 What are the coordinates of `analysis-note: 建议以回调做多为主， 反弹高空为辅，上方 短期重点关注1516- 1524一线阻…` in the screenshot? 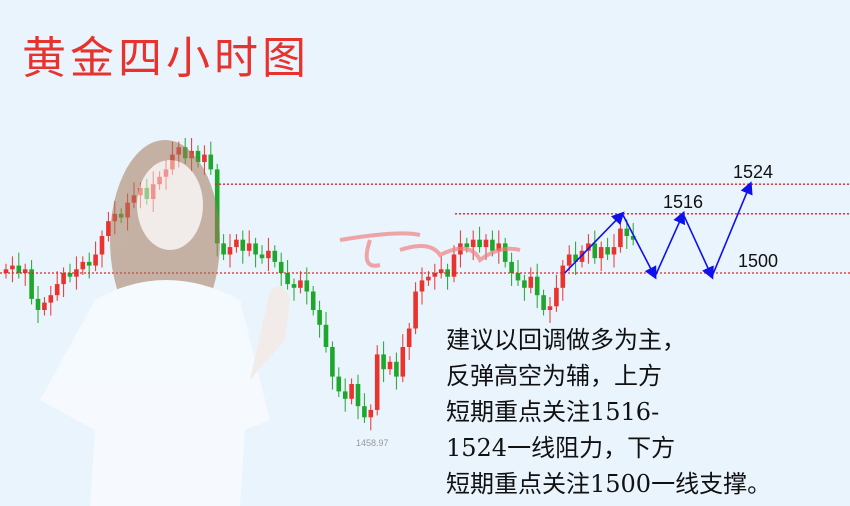 It's located at (609, 412).